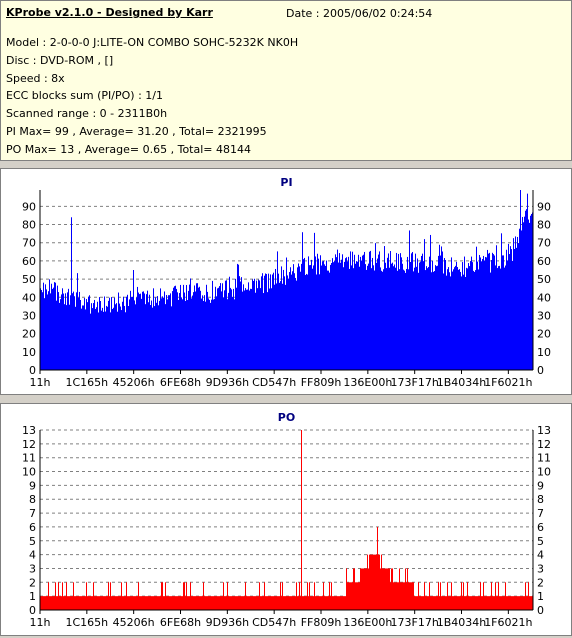 This screenshot has height=638, width=572. I want to click on y-tick-label-right: 11, so click(544, 458).